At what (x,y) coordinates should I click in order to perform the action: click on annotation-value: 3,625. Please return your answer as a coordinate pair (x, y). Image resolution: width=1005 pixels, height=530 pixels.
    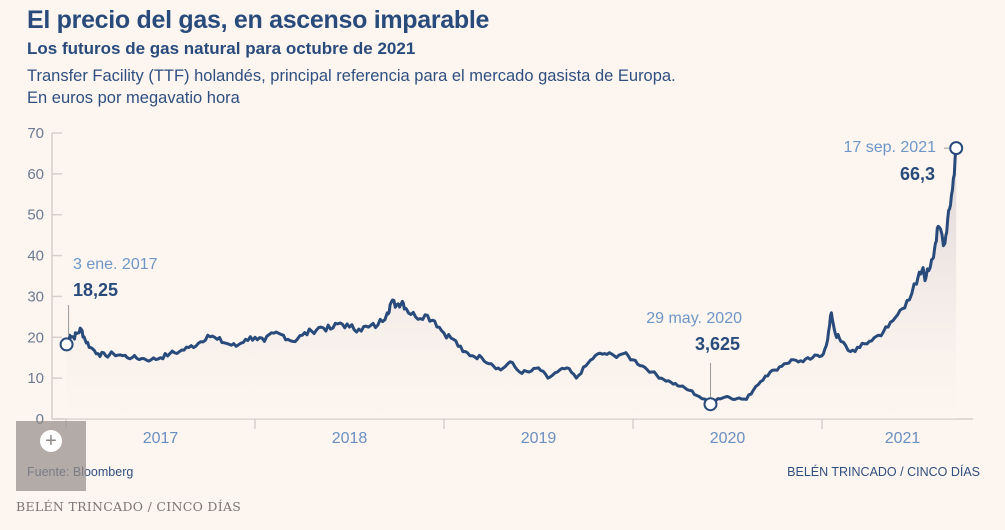
    Looking at the image, I should click on (717, 344).